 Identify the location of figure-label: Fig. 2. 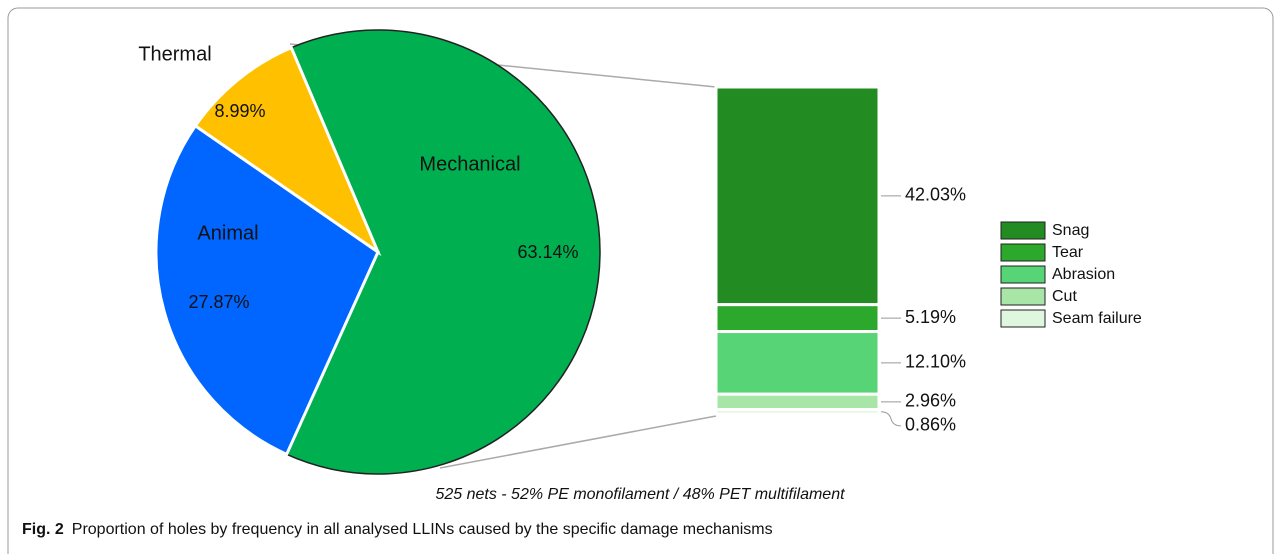
(43, 529).